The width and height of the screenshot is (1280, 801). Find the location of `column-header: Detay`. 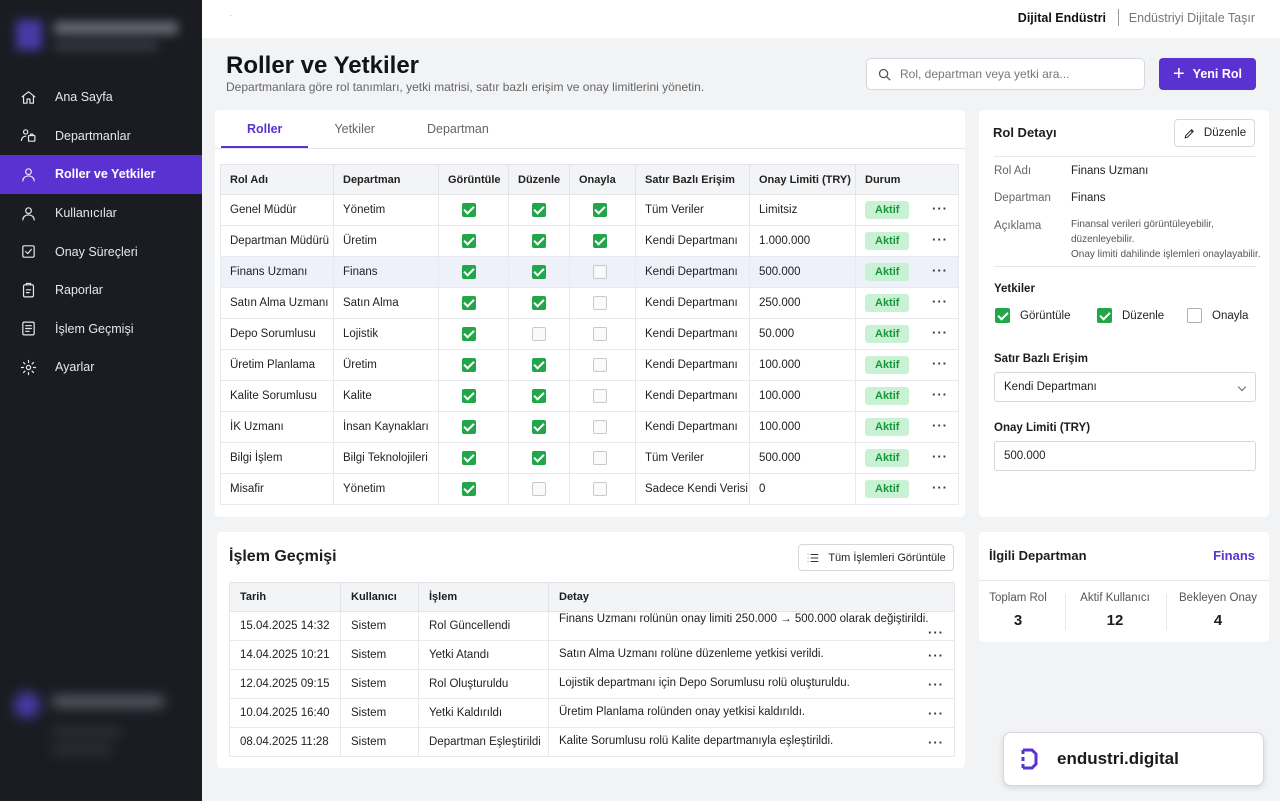

column-header: Detay is located at coordinates (751, 597).